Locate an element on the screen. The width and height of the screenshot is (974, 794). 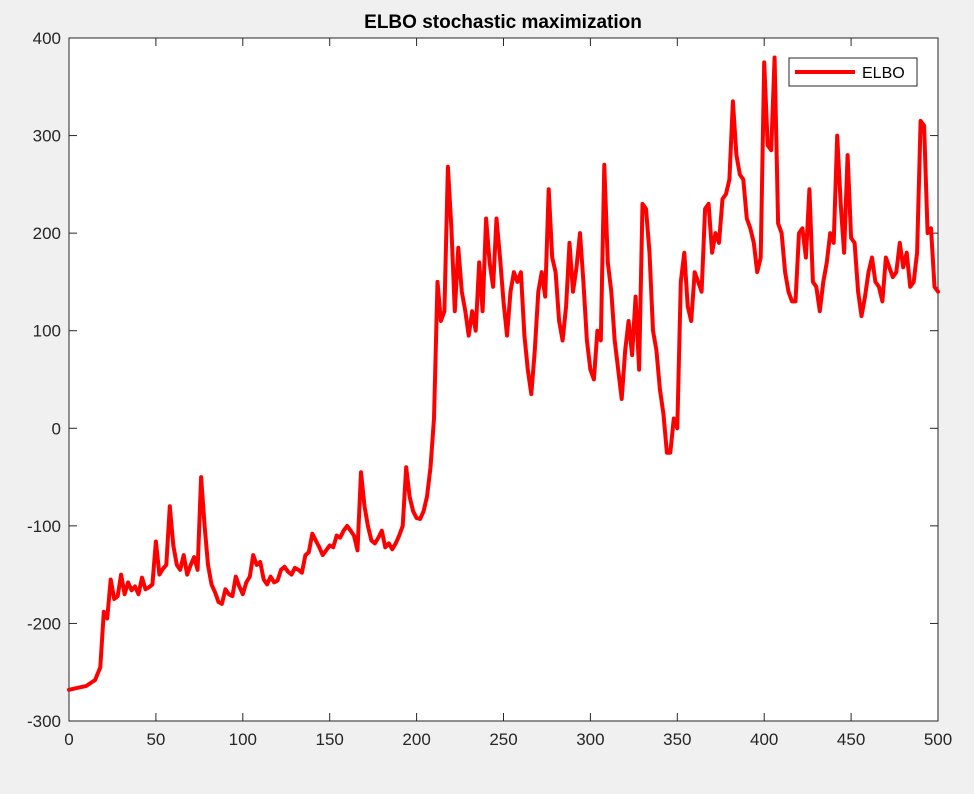
x-tick-label: 300 is located at coordinates (590, 739).